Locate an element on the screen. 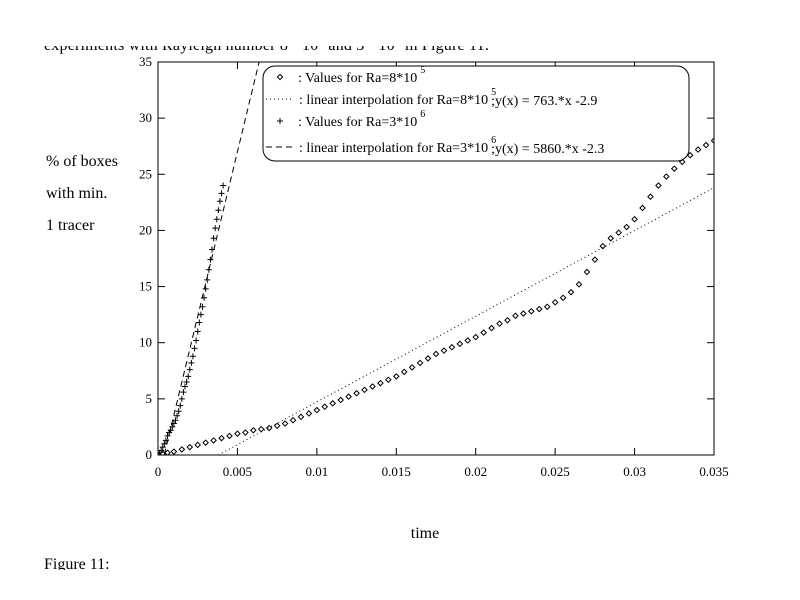 This screenshot has height=600, width=800. y-tick-label: 0 is located at coordinates (149, 454).